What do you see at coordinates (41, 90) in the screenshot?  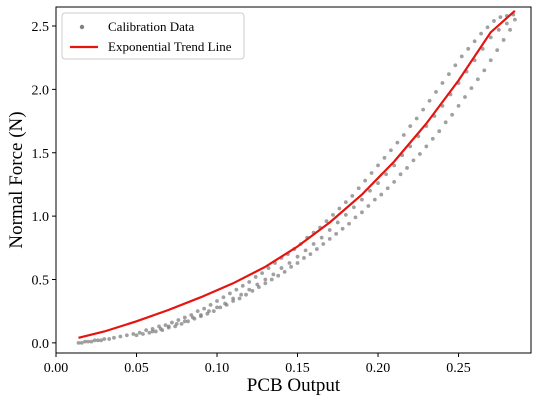 I see `y-tick-label: 2.0` at bounding box center [41, 90].